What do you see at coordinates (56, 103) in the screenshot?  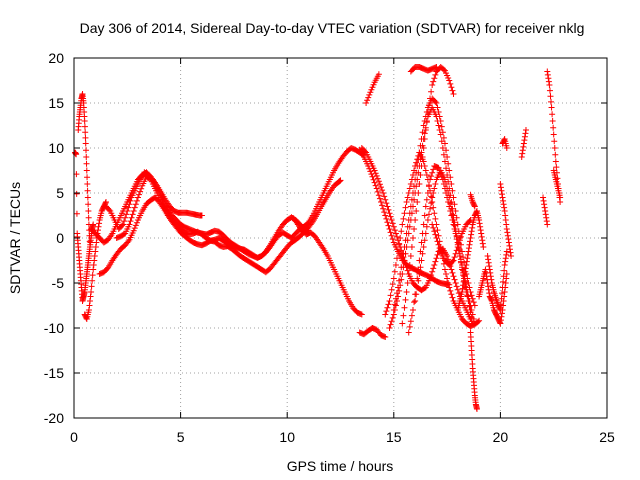 I see `y-tick-label: 15` at bounding box center [56, 103].